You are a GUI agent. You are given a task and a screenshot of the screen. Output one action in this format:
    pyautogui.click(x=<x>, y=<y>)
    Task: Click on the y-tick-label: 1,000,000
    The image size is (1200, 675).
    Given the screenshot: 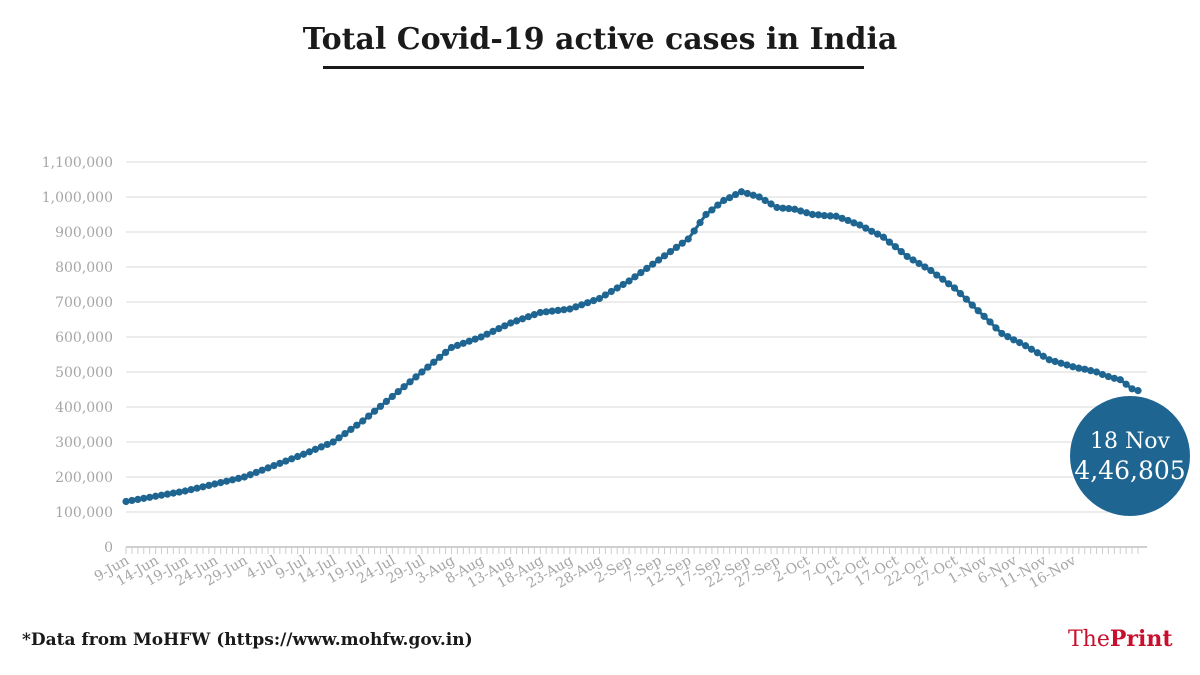 What is the action you would take?
    pyautogui.click(x=77, y=198)
    